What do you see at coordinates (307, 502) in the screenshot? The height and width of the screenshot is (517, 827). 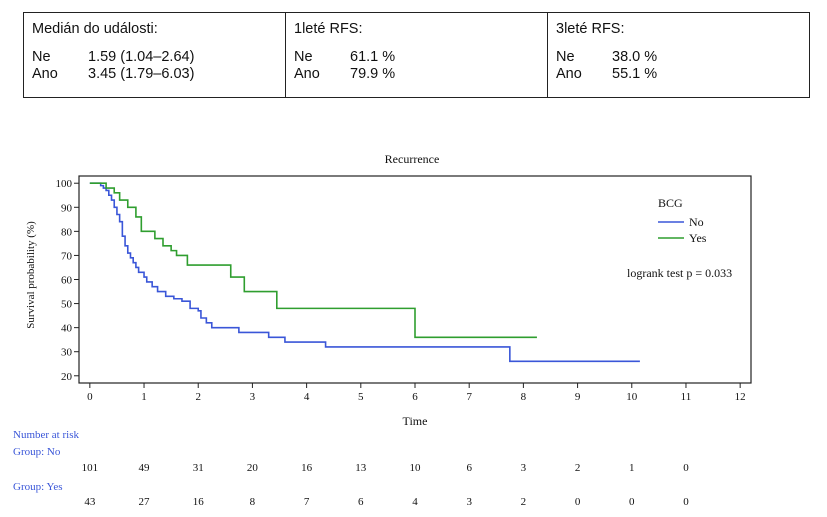 I see `risk-count-yes-4: 7` at bounding box center [307, 502].